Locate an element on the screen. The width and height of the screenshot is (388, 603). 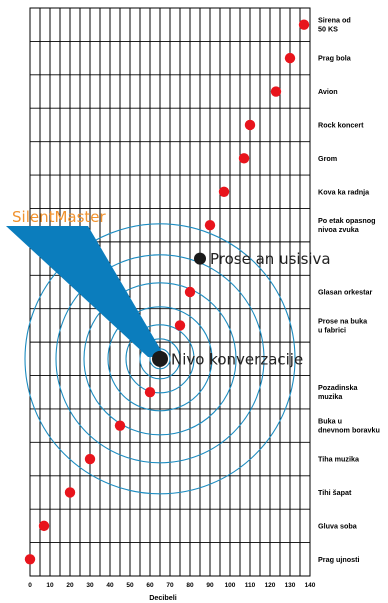
x-tick-label: 40 is located at coordinates (110, 585).